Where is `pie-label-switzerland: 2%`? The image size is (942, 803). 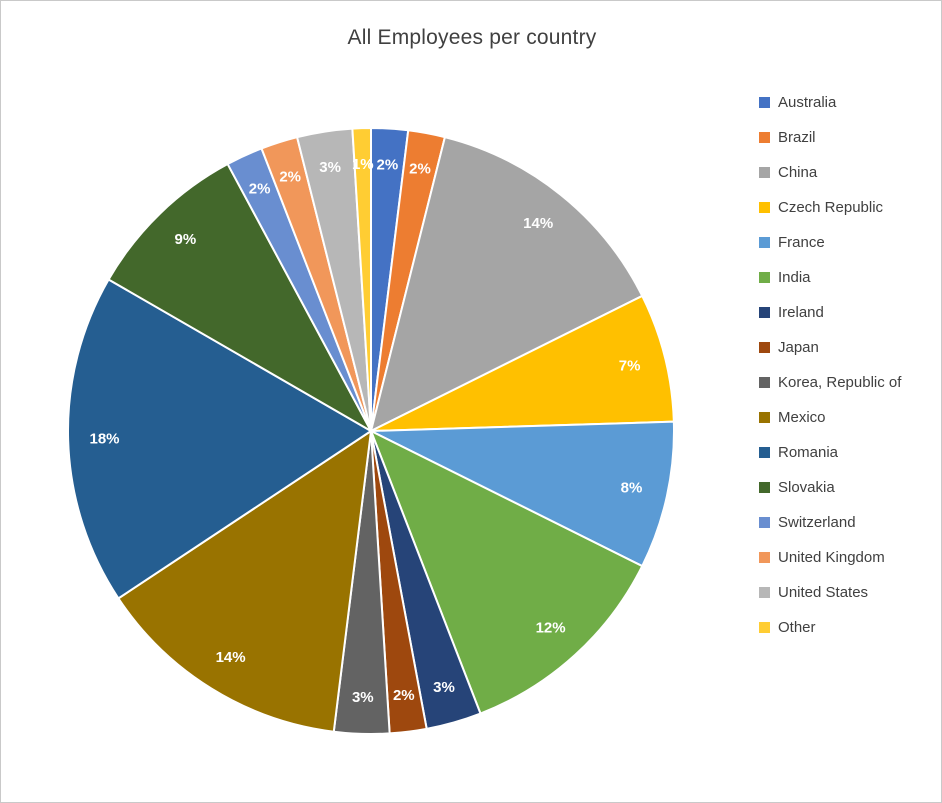
pie-label-switzerland: 2% is located at coordinates (260, 188).